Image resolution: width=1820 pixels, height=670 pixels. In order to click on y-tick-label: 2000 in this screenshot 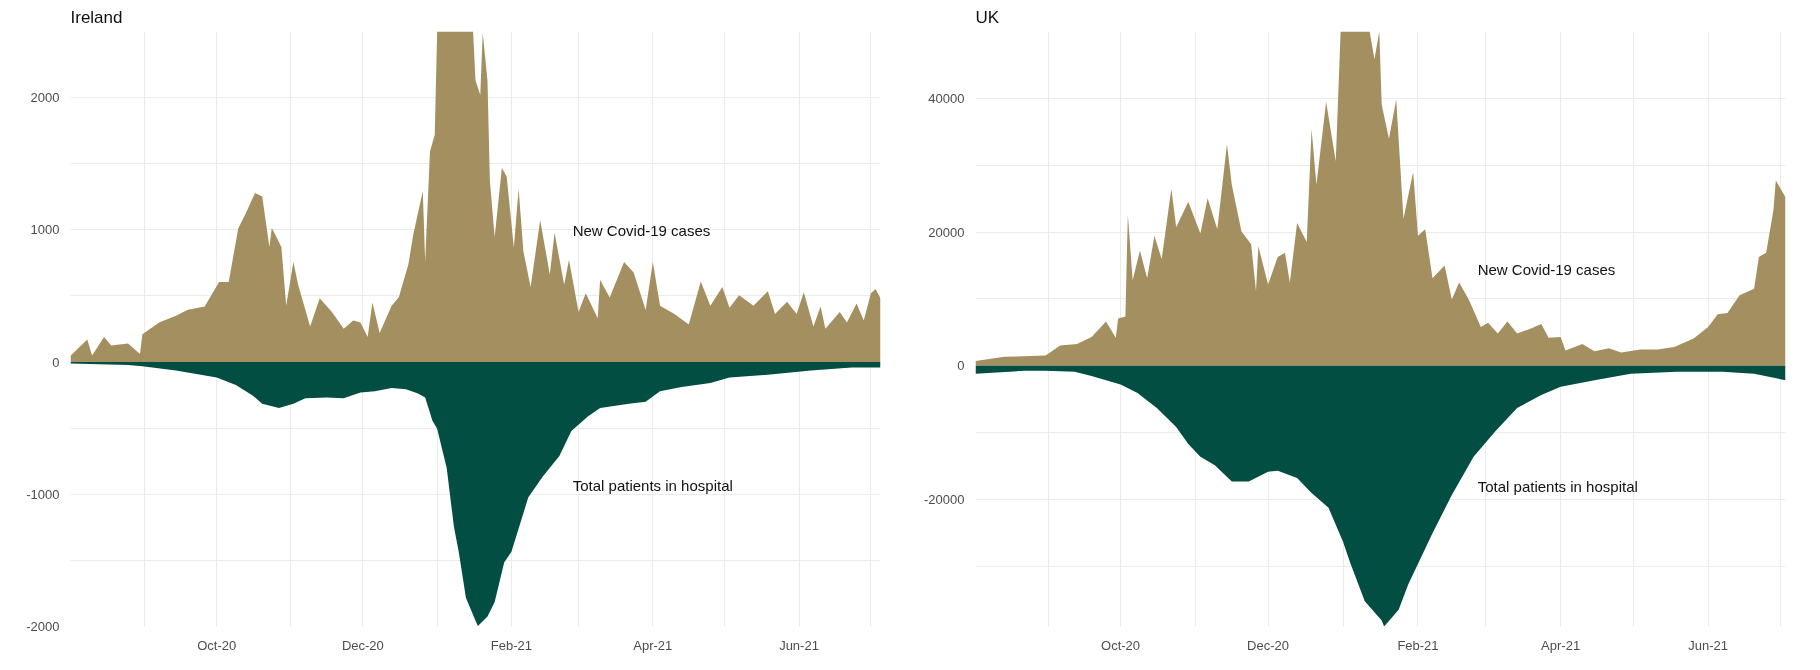, I will do `click(45, 98)`.